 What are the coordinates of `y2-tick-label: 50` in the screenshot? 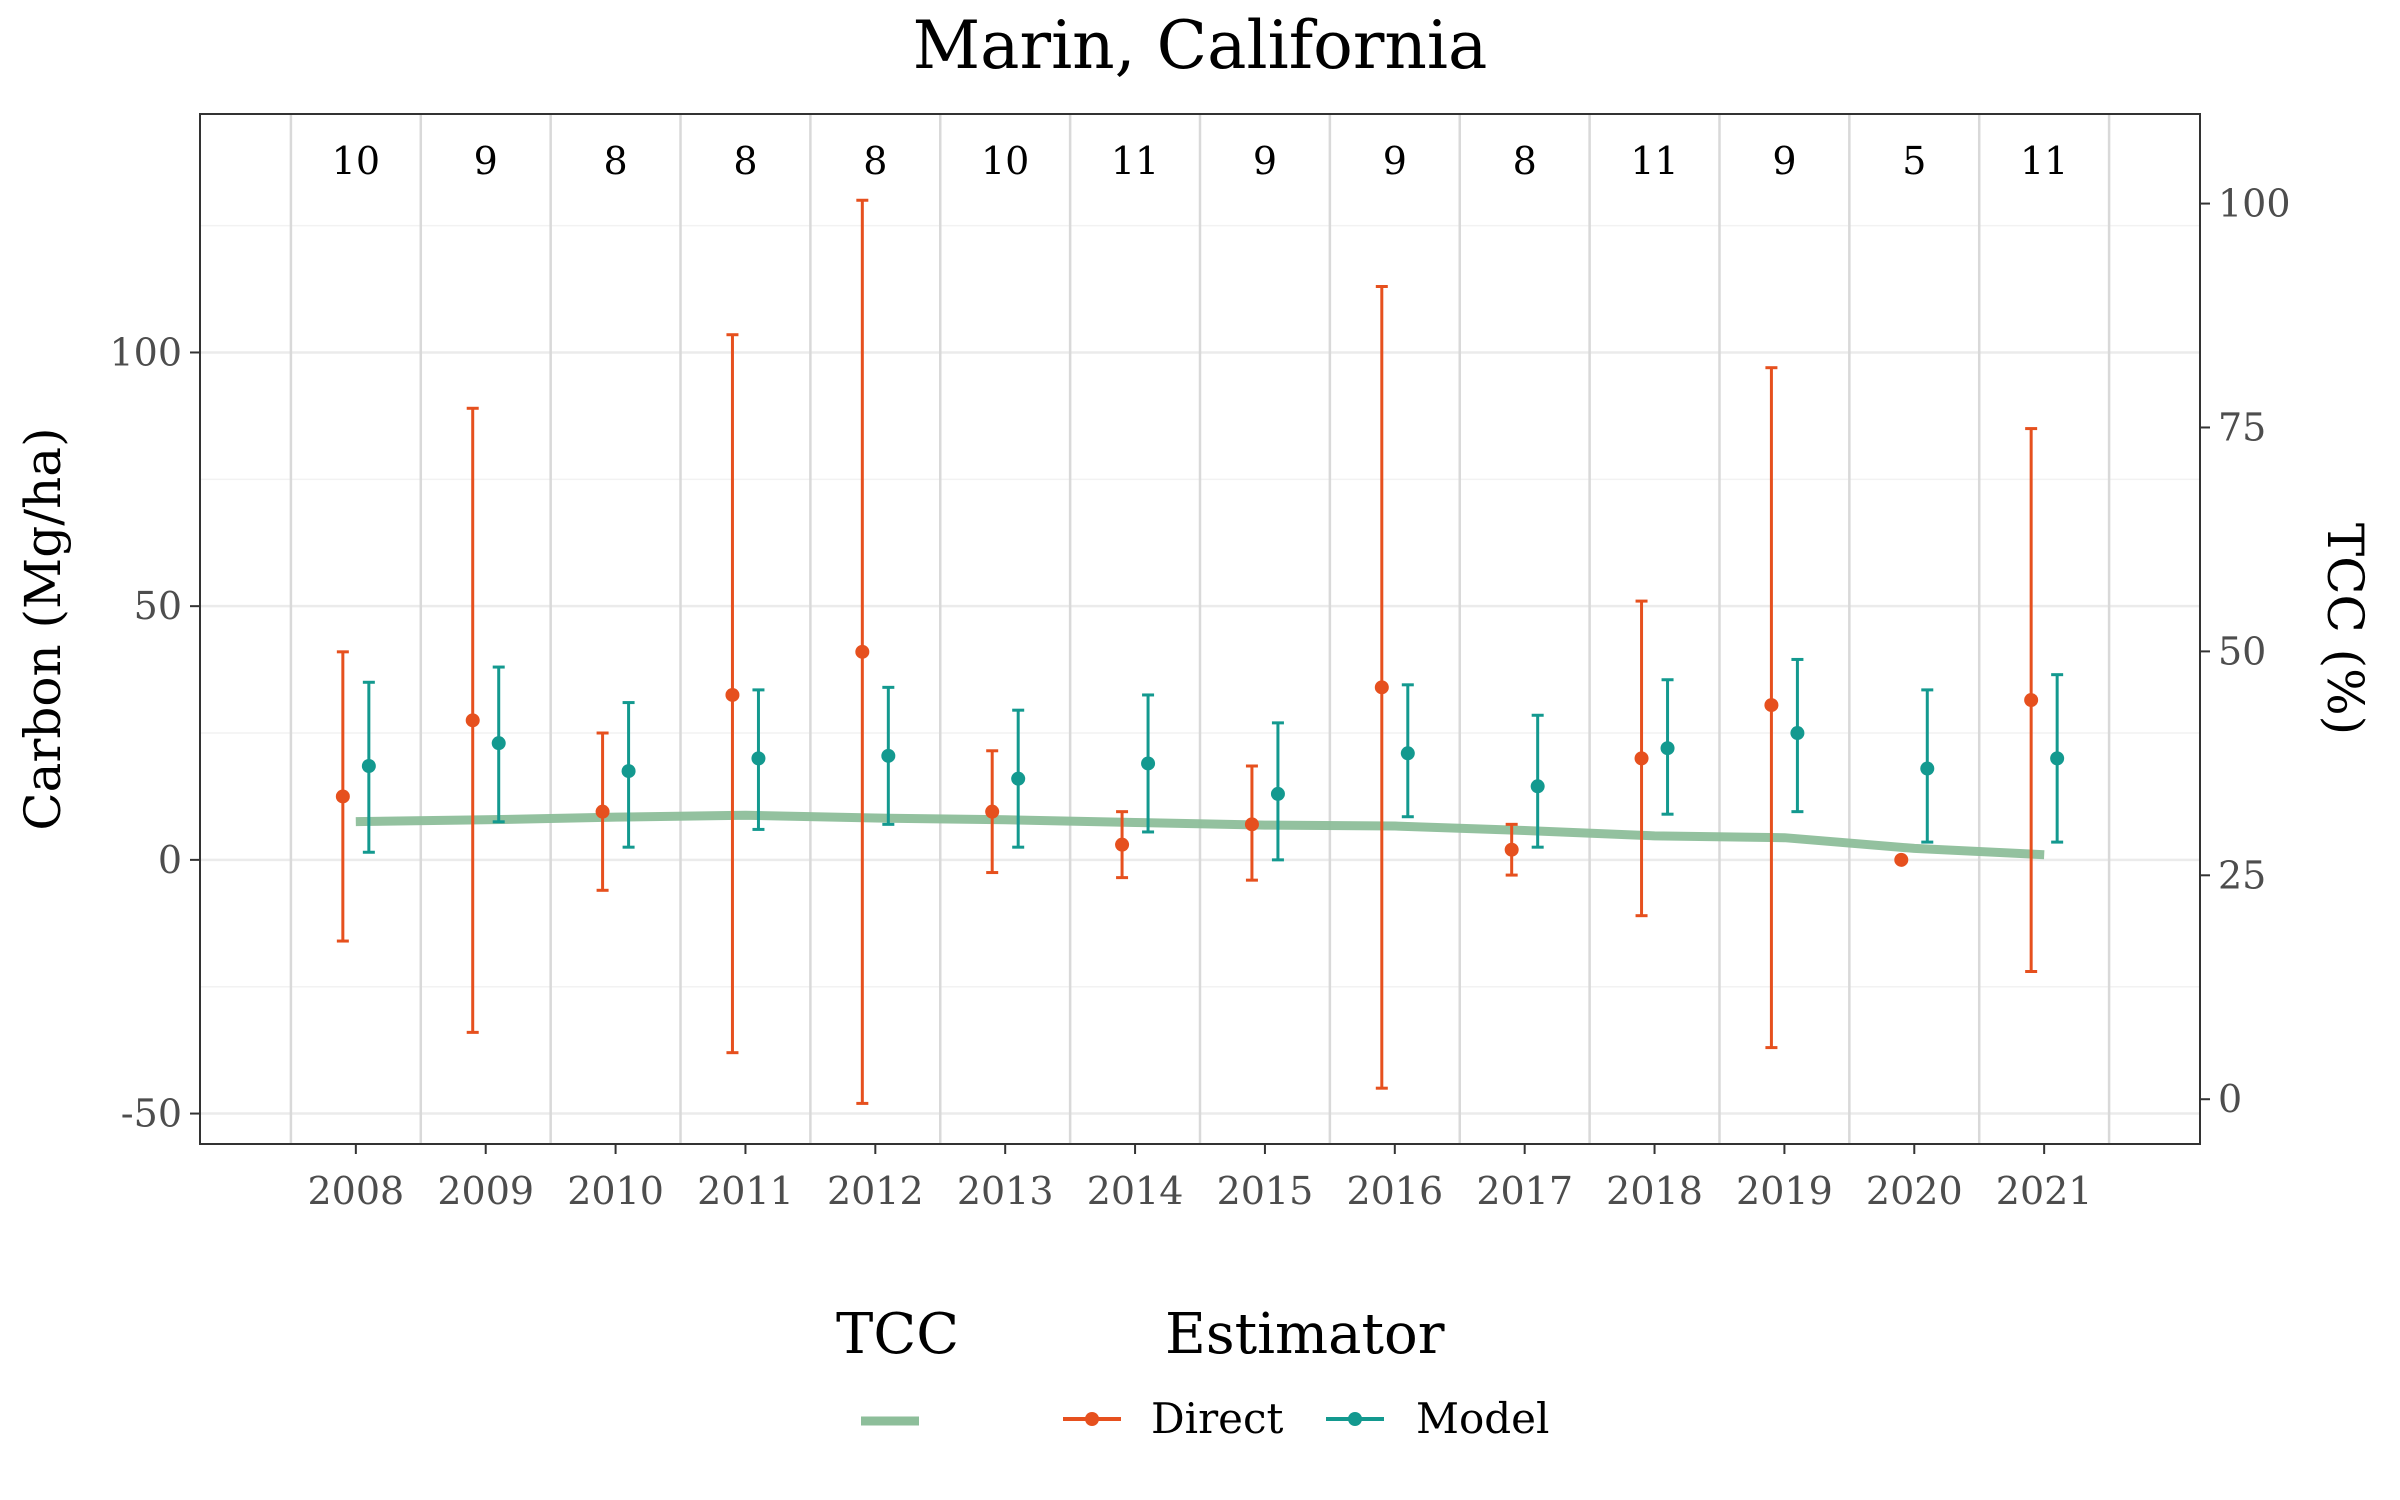 It's located at (2242, 651).